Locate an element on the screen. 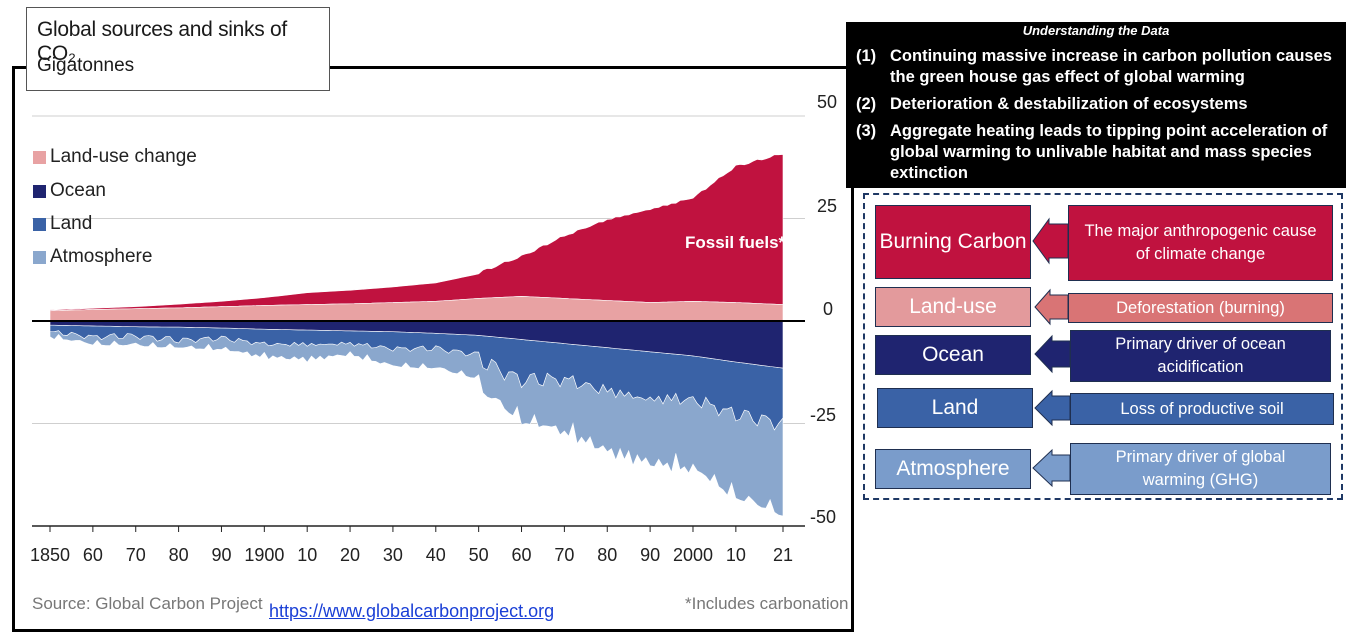 This screenshot has width=1354, height=641. x-tick-label: 20 is located at coordinates (350, 555).